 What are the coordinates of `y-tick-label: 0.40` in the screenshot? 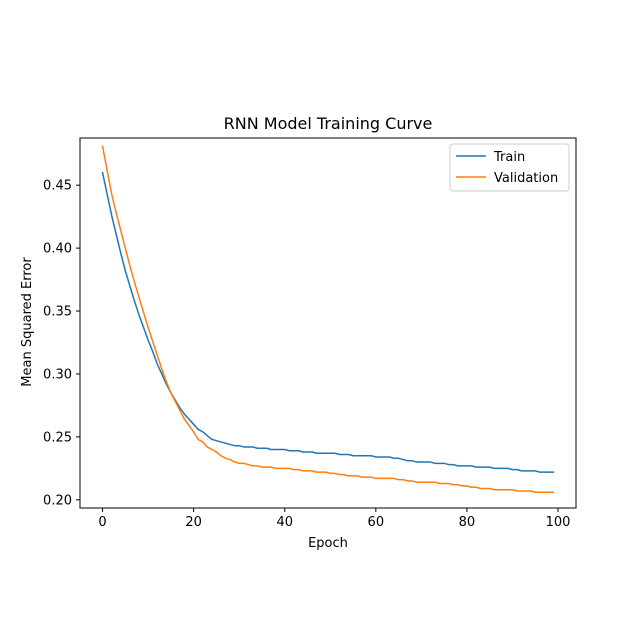 It's located at (57, 249).